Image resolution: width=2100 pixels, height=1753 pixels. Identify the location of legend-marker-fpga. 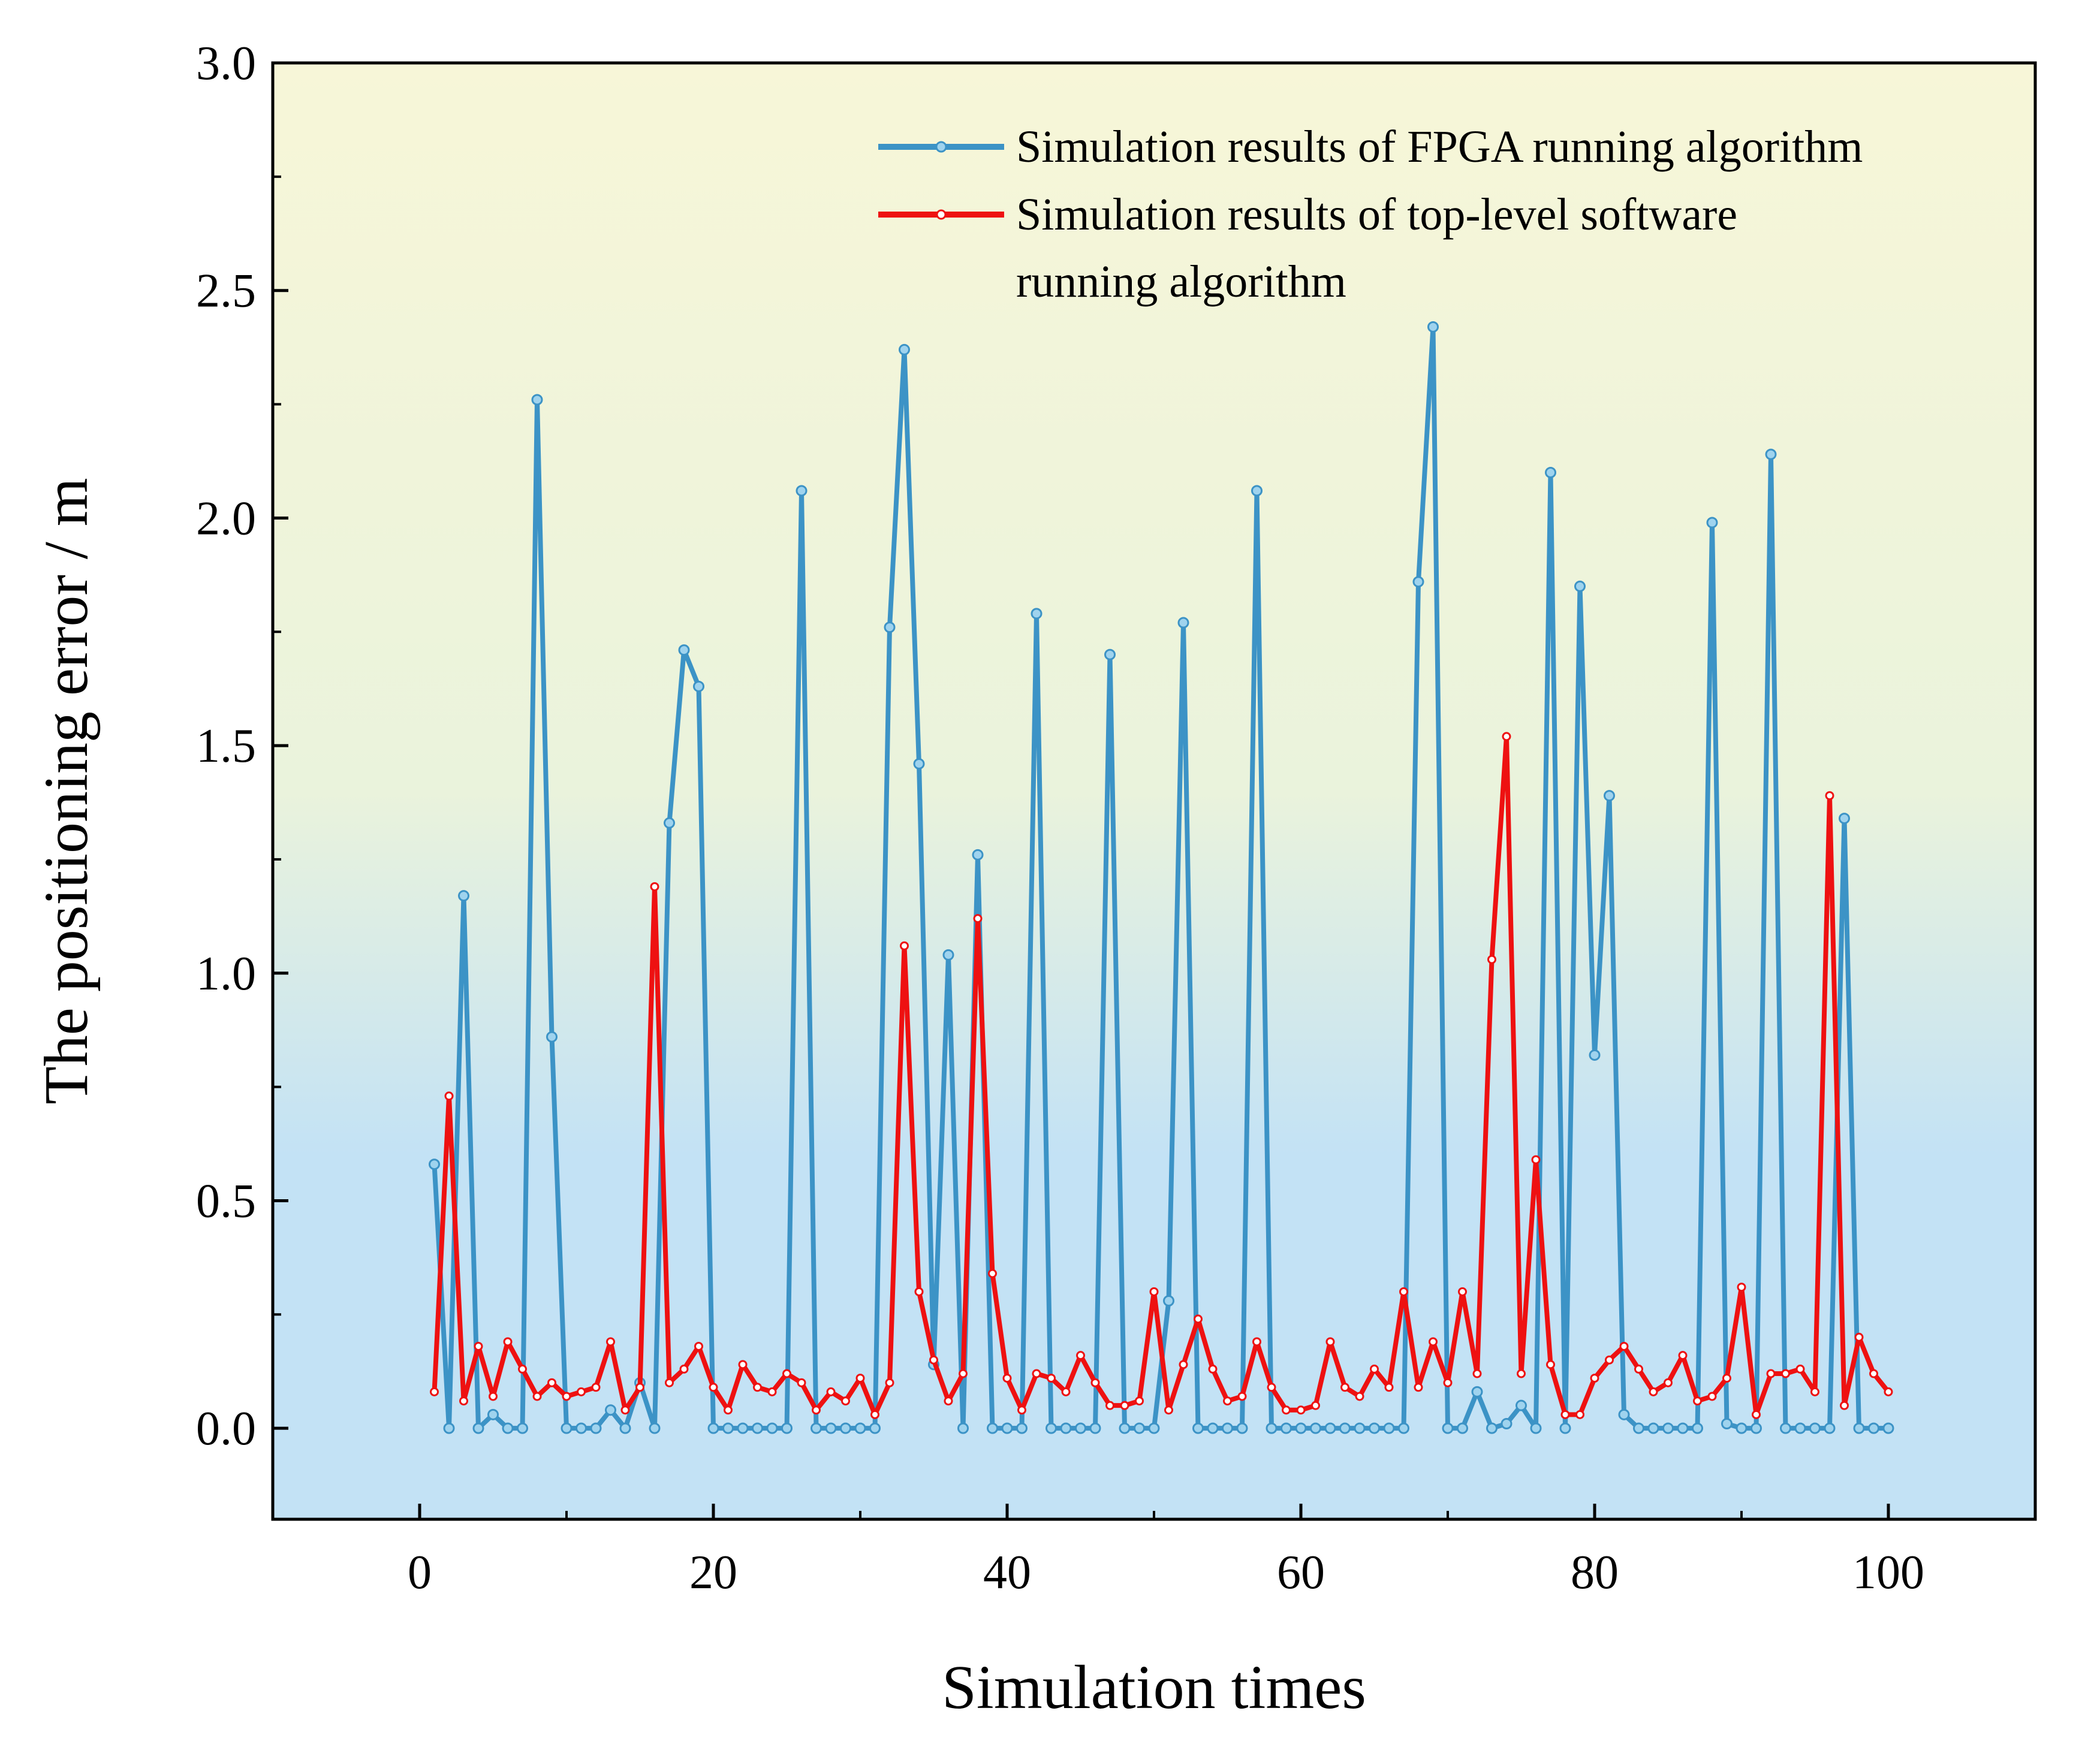
(941, 147).